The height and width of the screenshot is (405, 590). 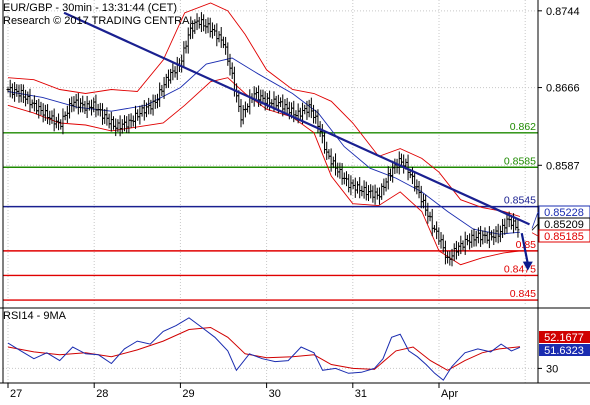 What do you see at coordinates (520, 269) in the screenshot?
I see `level-label: 0.8475` at bounding box center [520, 269].